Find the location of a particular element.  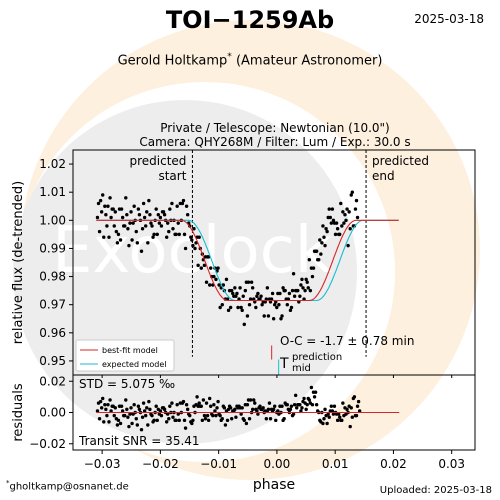

email-text: gholtkamp@osnanet.de is located at coordinates (69, 486).